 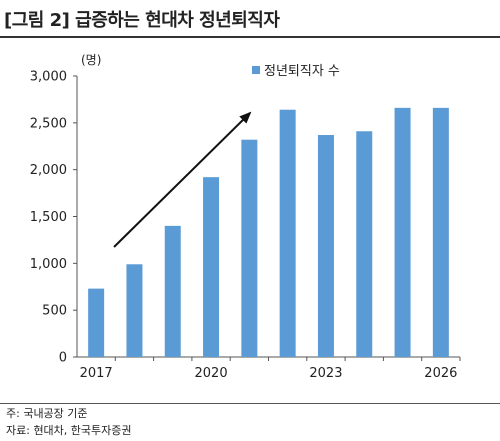 What do you see at coordinates (48, 123) in the screenshot?
I see `y-tick-label: 2,500` at bounding box center [48, 123].